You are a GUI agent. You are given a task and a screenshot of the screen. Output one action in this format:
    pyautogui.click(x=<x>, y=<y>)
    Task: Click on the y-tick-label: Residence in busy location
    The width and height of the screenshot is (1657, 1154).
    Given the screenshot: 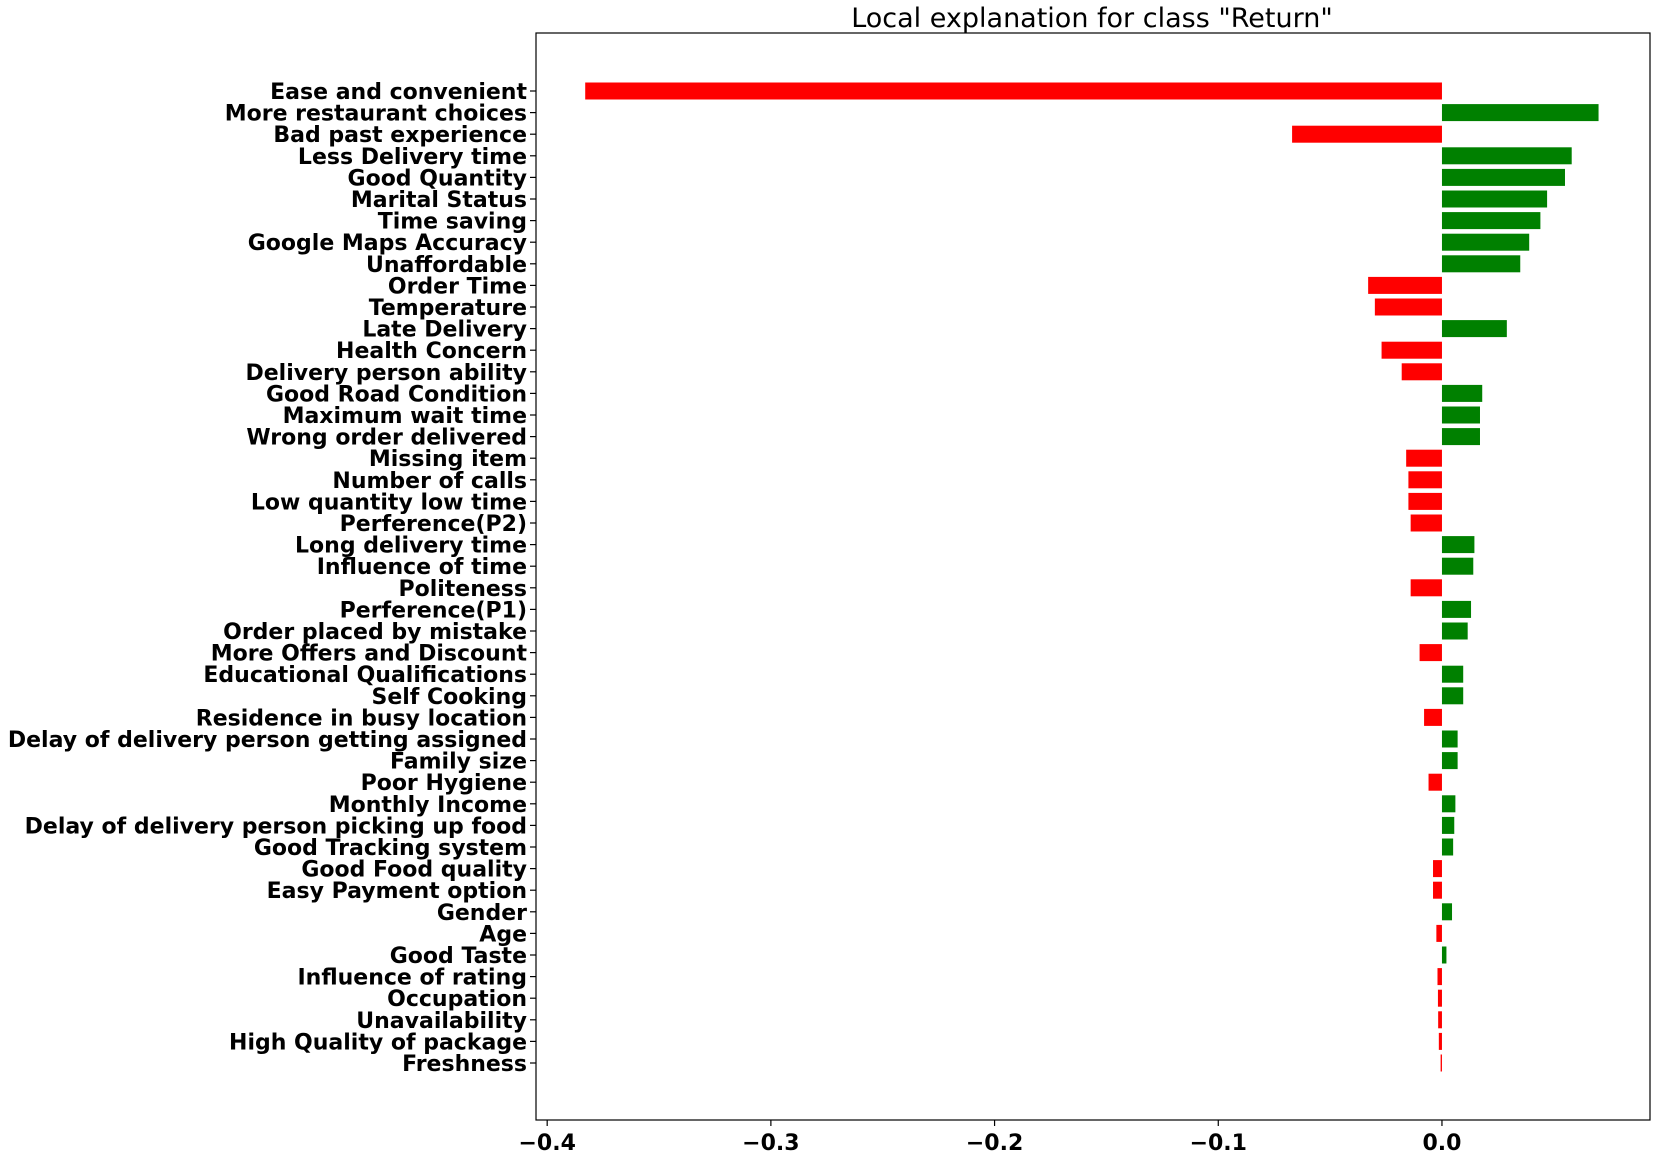 What is the action you would take?
    pyautogui.click(x=361, y=718)
    